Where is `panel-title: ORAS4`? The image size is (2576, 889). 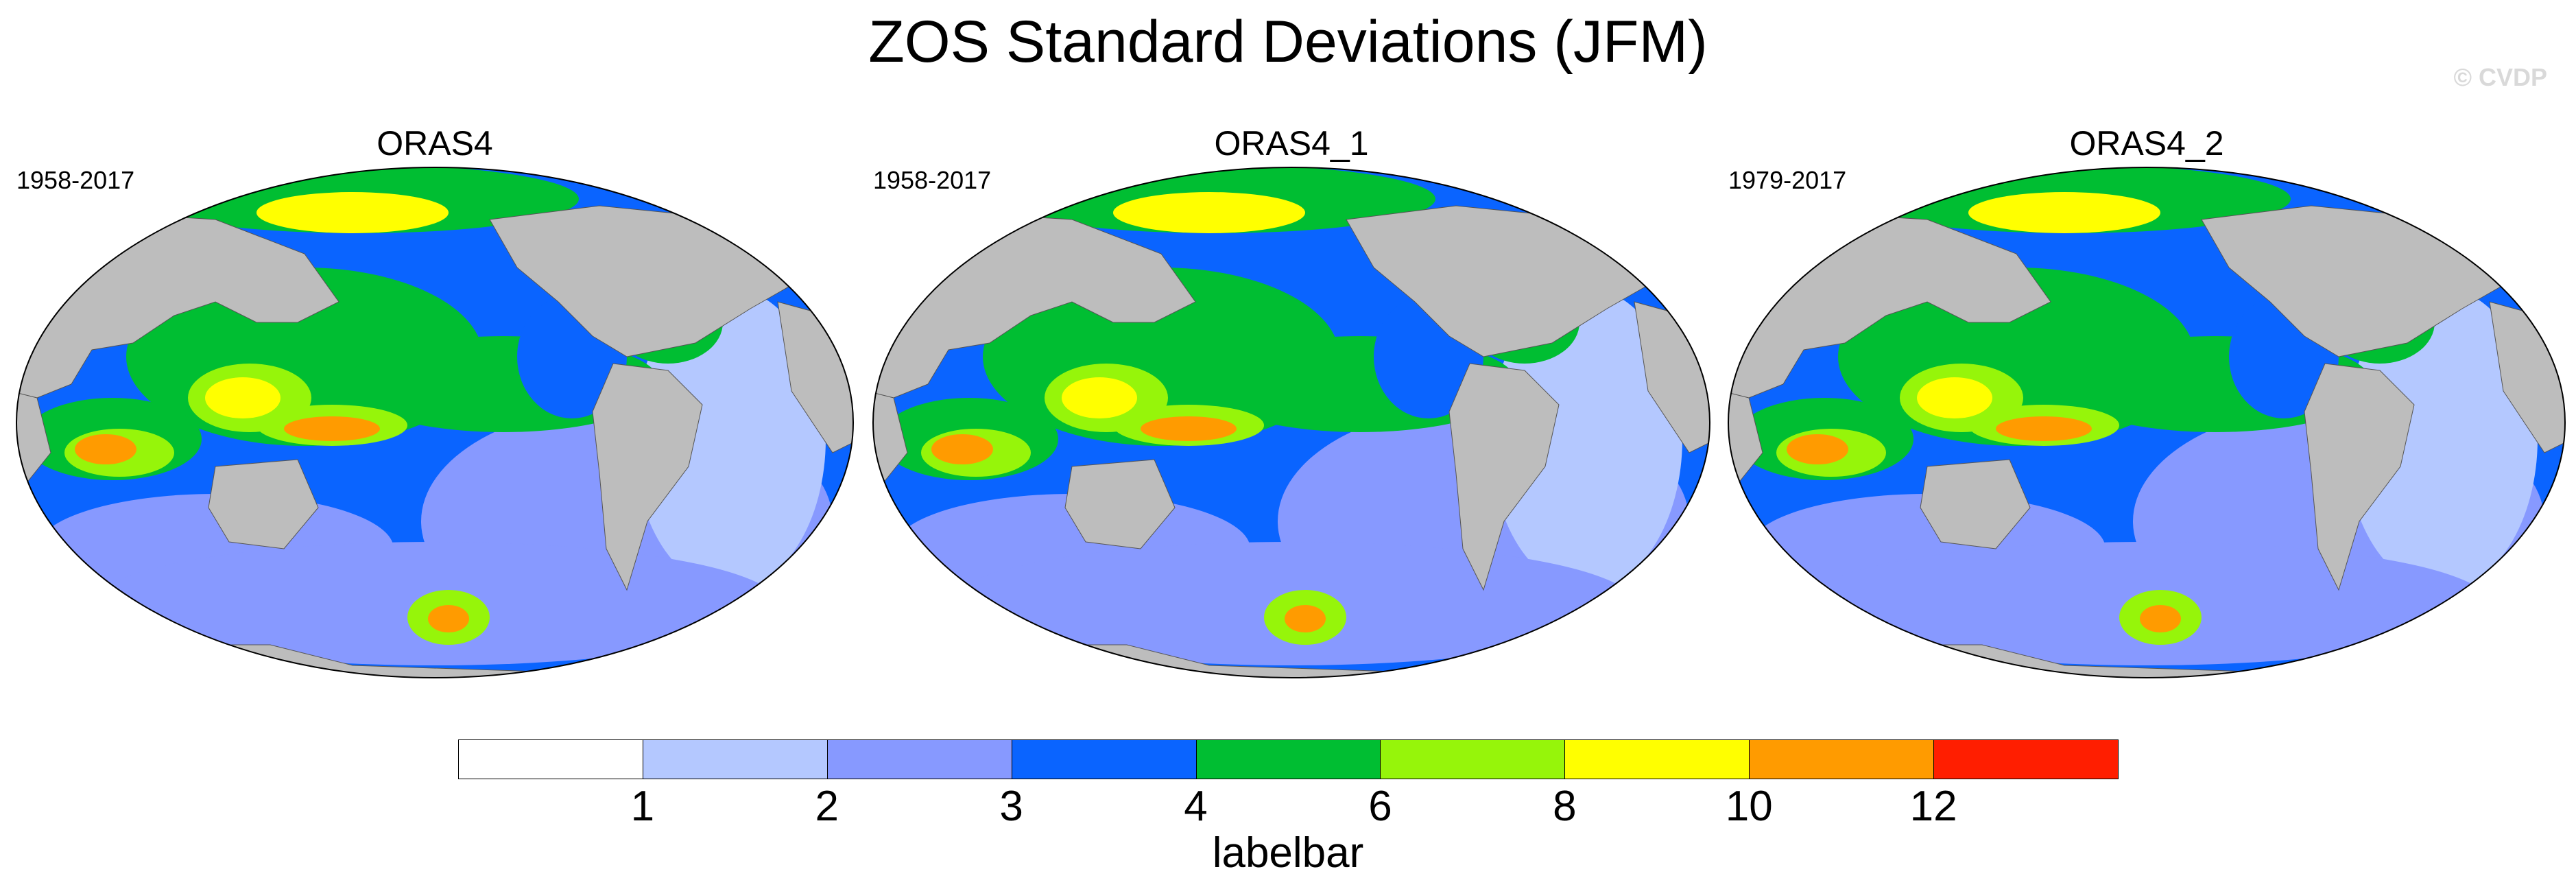
panel-title: ORAS4 is located at coordinates (435, 143).